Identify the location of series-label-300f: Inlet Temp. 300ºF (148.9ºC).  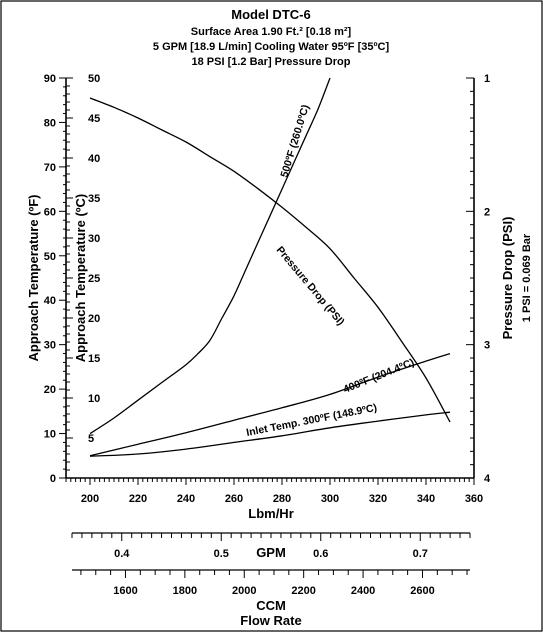
(311, 420).